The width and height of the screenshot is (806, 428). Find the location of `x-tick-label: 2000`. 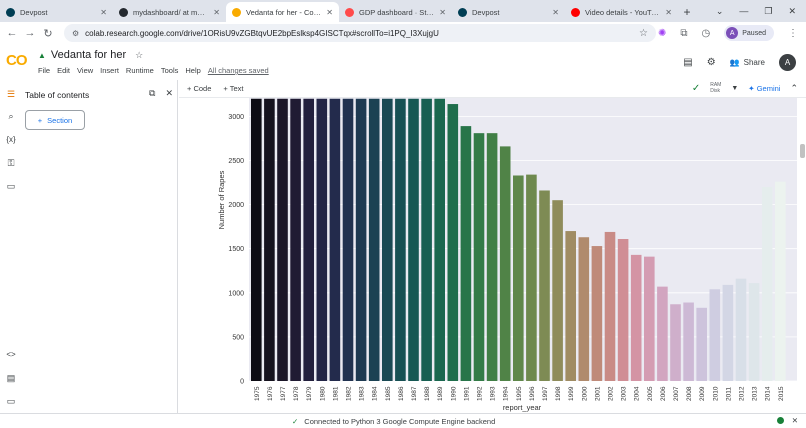

x-tick-label: 2000 is located at coordinates (584, 393).